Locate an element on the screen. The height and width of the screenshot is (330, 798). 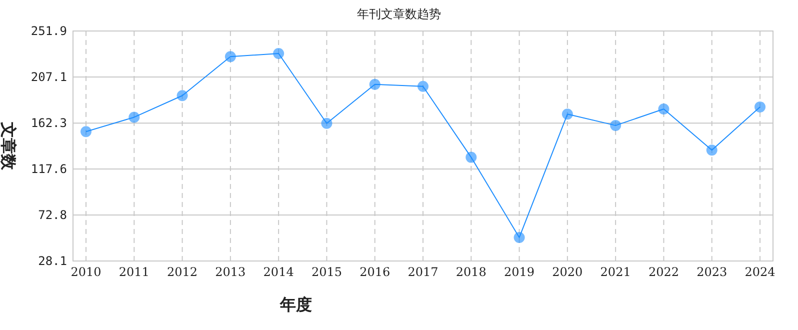
xtick: 2020 is located at coordinates (567, 272).